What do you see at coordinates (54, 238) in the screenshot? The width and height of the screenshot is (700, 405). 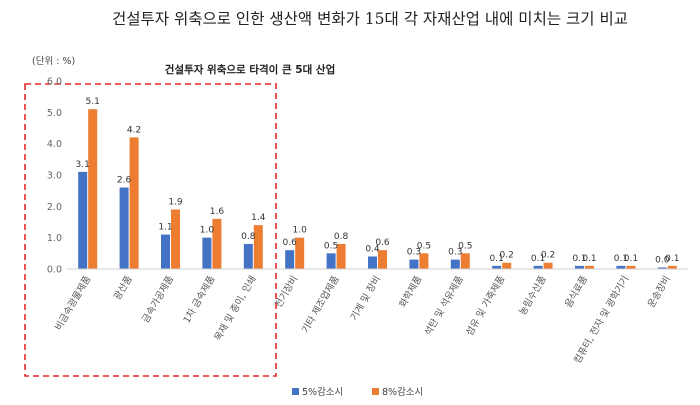 I see `y-tick-label: 1.0` at bounding box center [54, 238].